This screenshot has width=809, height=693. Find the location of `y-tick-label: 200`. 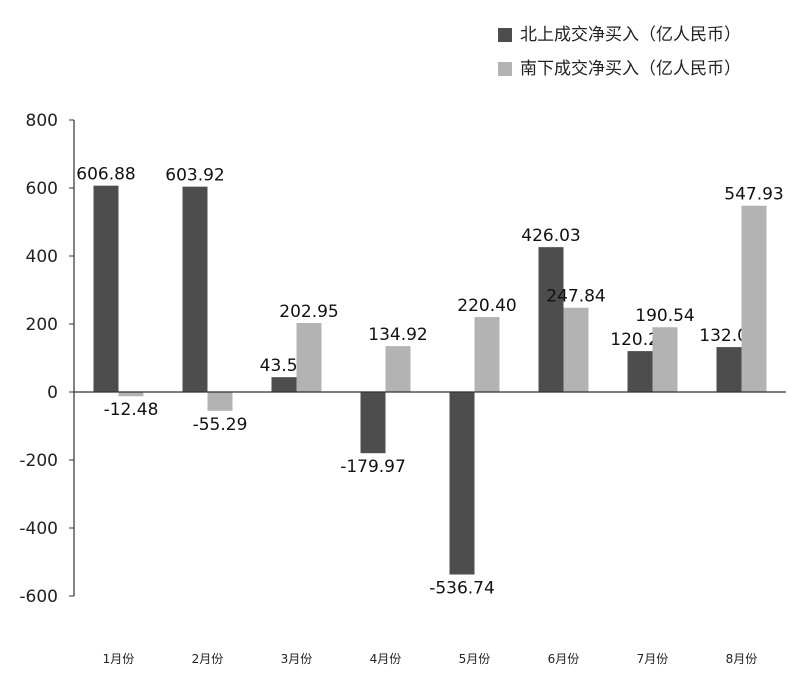

y-tick-label: 200 is located at coordinates (42, 325).